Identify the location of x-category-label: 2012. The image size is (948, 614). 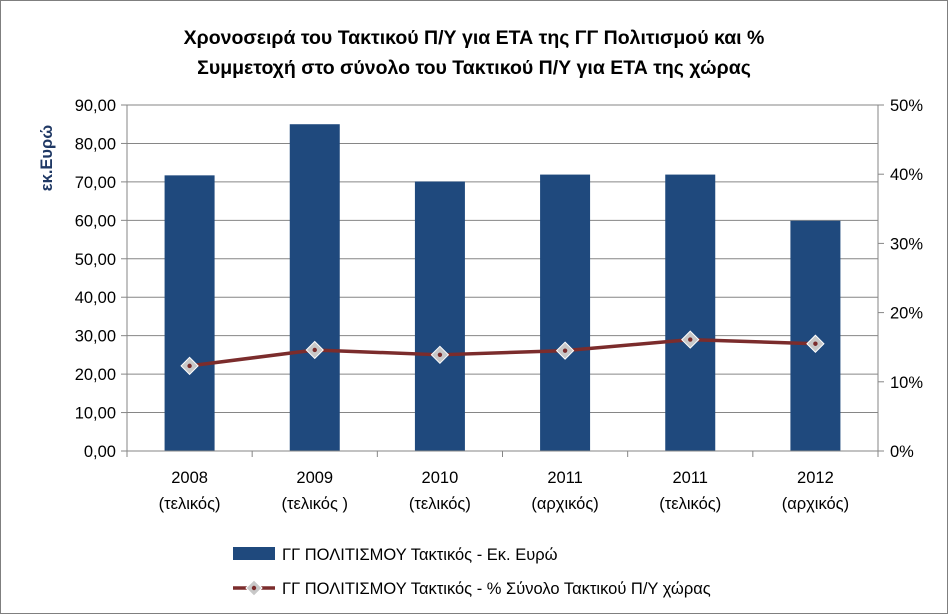
(815, 478).